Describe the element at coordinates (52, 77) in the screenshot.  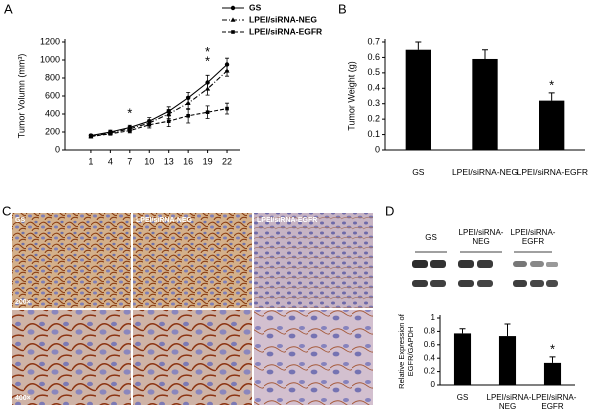
I see `y-tick-label: 800` at that location.